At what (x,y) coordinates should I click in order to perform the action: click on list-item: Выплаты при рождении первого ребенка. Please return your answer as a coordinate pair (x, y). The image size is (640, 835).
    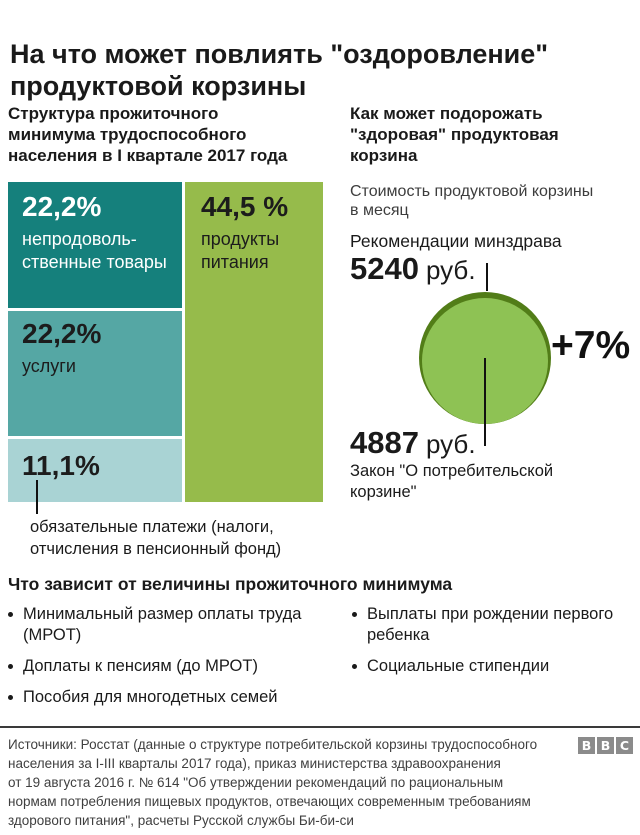
    Looking at the image, I should click on (496, 625).